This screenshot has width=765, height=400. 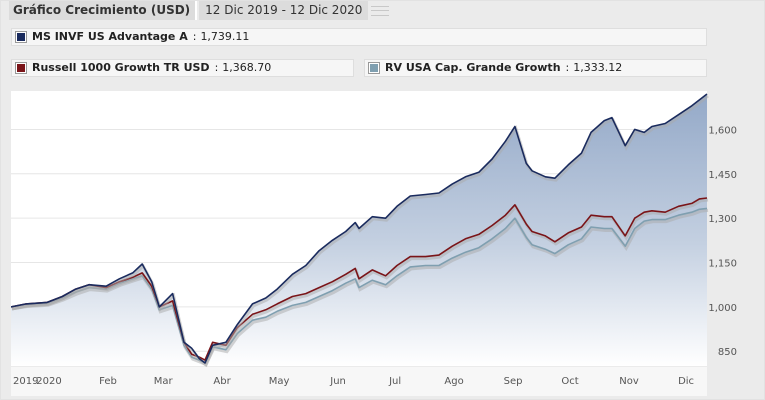 What do you see at coordinates (222, 381) in the screenshot?
I see `x-tick-label: Abr` at bounding box center [222, 381].